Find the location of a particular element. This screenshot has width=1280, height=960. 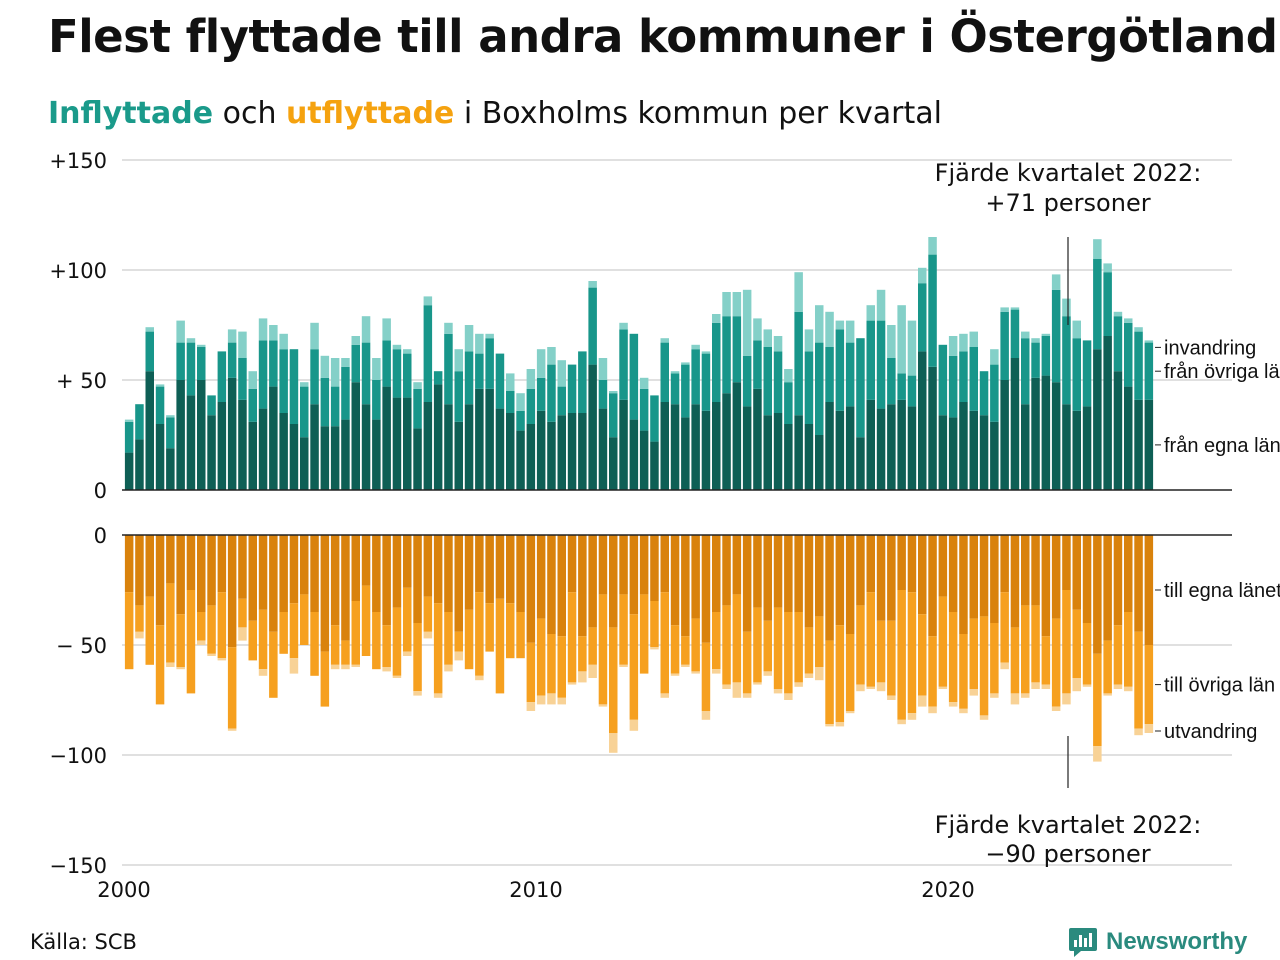

bar-out-q23-s1 is located at coordinates (355, 568).